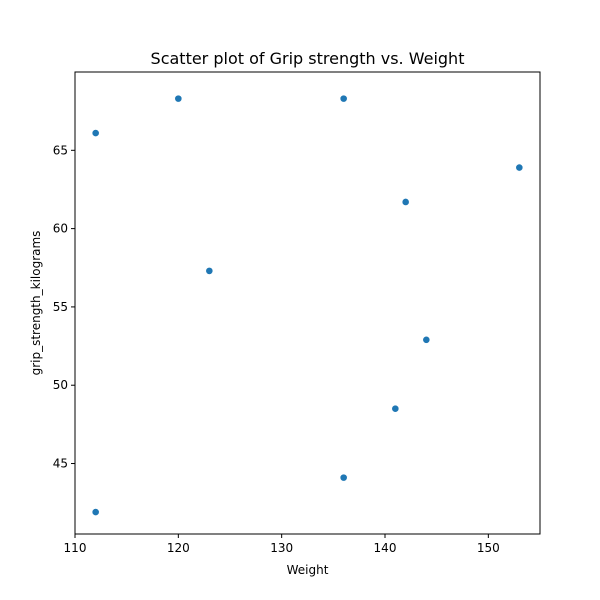  Describe the element at coordinates (60, 150) in the screenshot. I see `y-tick-label-4: 65` at that location.